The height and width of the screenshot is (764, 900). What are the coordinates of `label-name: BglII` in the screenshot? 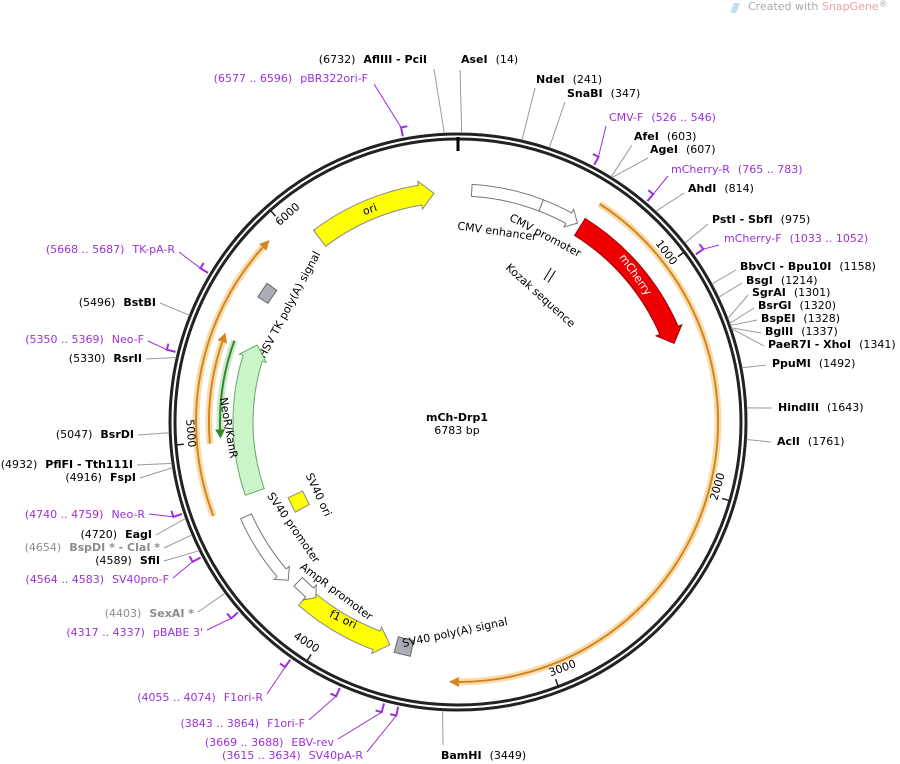 It's located at (779, 331).